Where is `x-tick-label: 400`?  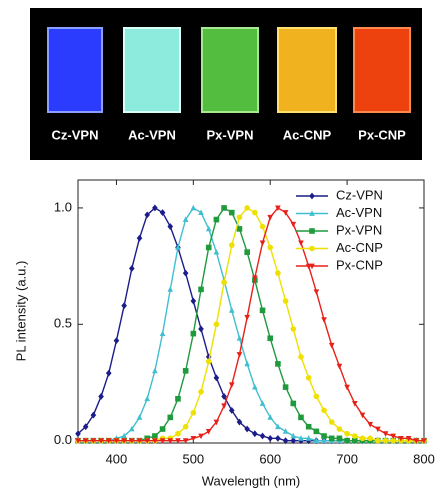 x-tick-label: 400 is located at coordinates (117, 458).